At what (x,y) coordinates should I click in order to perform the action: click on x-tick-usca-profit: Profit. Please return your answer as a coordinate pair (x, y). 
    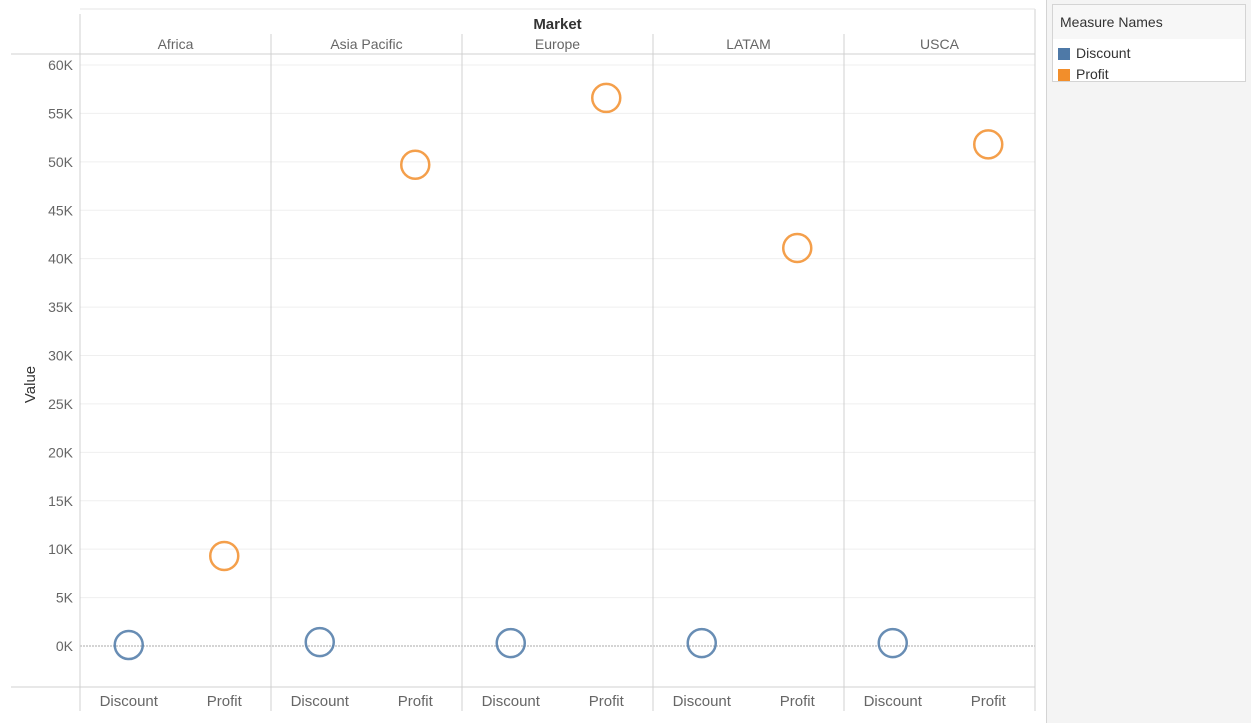
    Looking at the image, I should click on (989, 701).